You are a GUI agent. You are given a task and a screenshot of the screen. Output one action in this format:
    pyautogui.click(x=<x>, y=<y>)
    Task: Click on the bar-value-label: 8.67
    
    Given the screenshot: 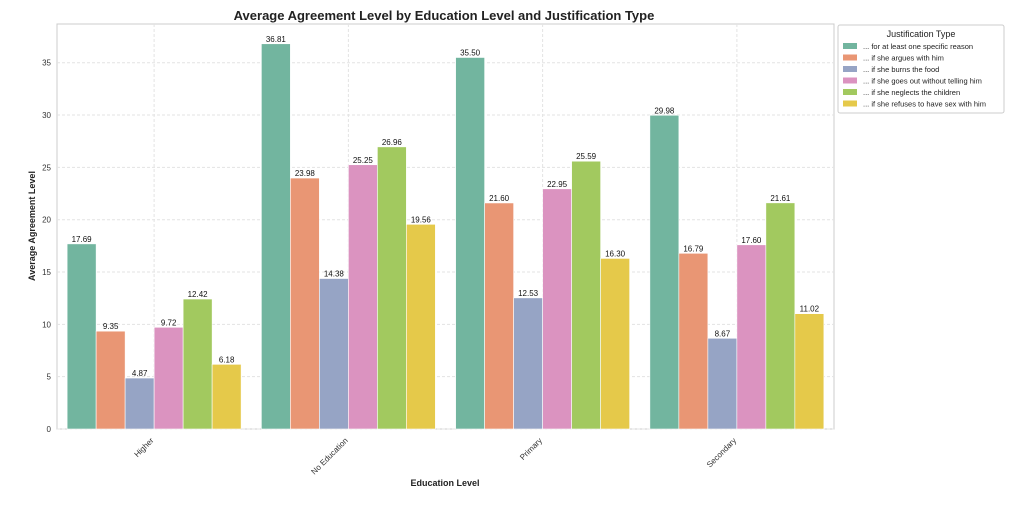 What is the action you would take?
    pyautogui.click(x=723, y=333)
    